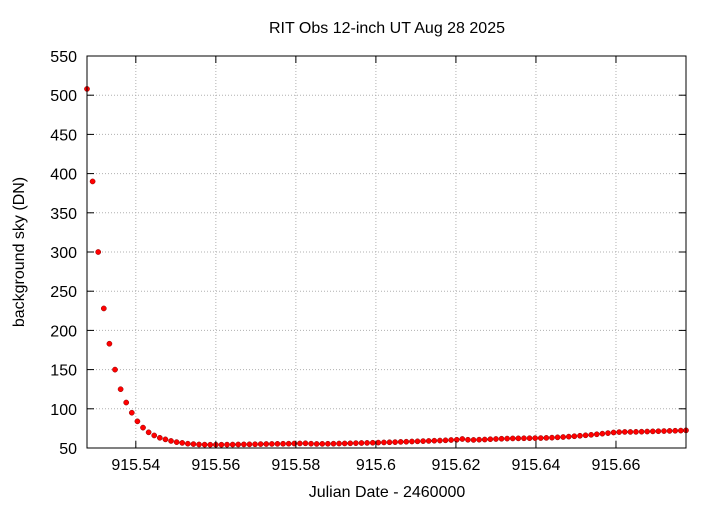 This screenshot has height=509, width=720. Describe the element at coordinates (63, 96) in the screenshot. I see `y-tick-label: 500` at that location.